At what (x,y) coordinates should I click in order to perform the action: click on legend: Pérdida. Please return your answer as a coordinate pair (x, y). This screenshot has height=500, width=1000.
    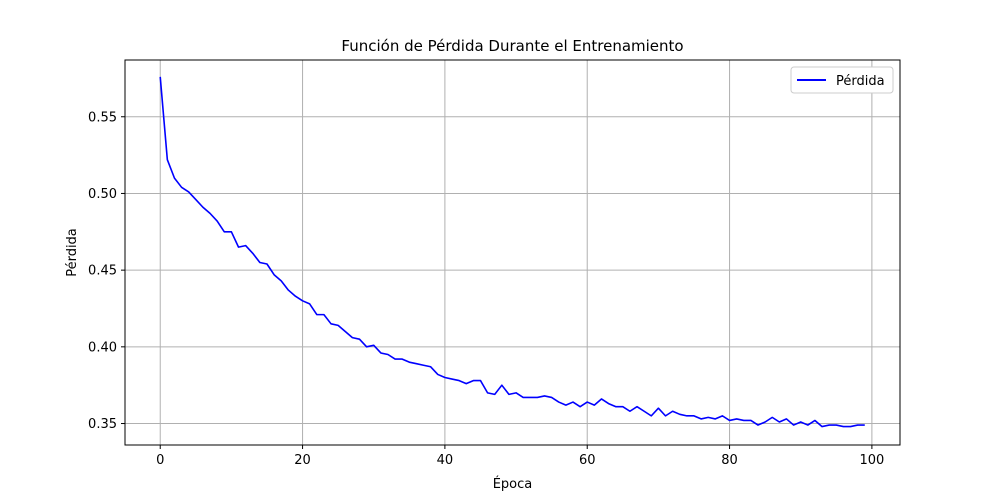
    Looking at the image, I should click on (842, 80).